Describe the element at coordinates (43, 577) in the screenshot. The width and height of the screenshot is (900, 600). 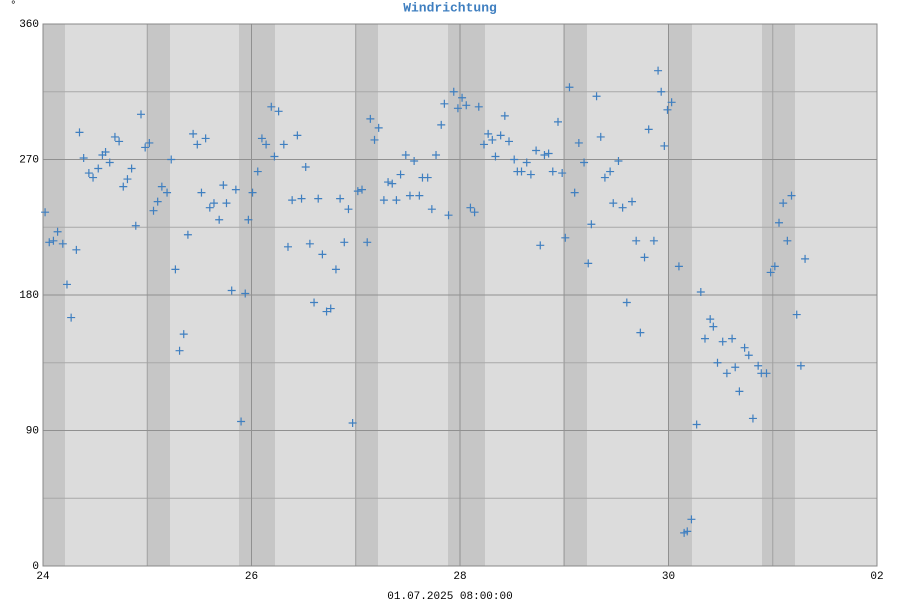
I see `x-tick-label: 24` at that location.